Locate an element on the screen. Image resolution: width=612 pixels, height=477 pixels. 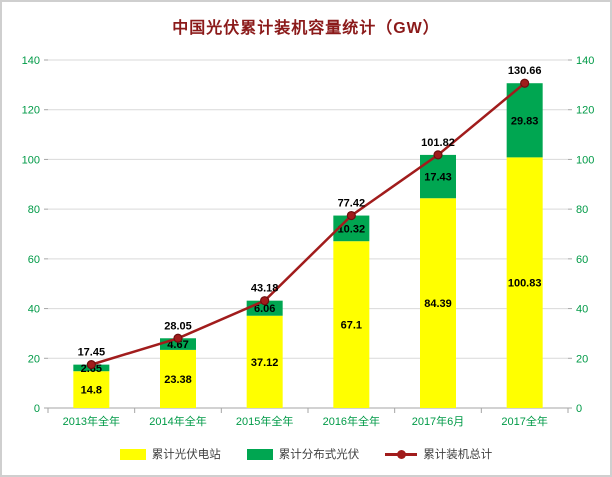
chart-text: 77.42 is located at coordinates (352, 204).